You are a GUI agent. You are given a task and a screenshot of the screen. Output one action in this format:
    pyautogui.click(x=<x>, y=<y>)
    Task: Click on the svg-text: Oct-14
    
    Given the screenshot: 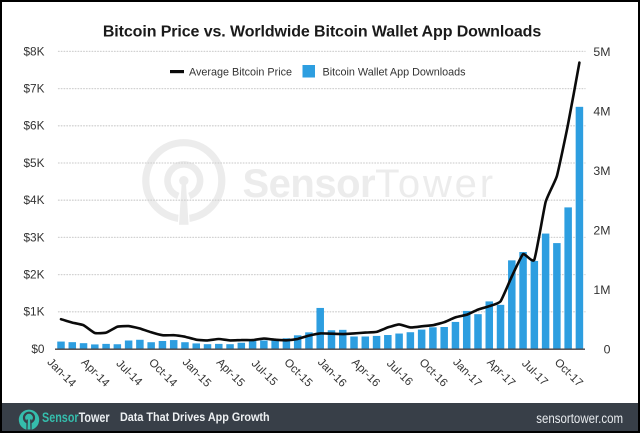 What is the action you would take?
    pyautogui.click(x=162, y=373)
    